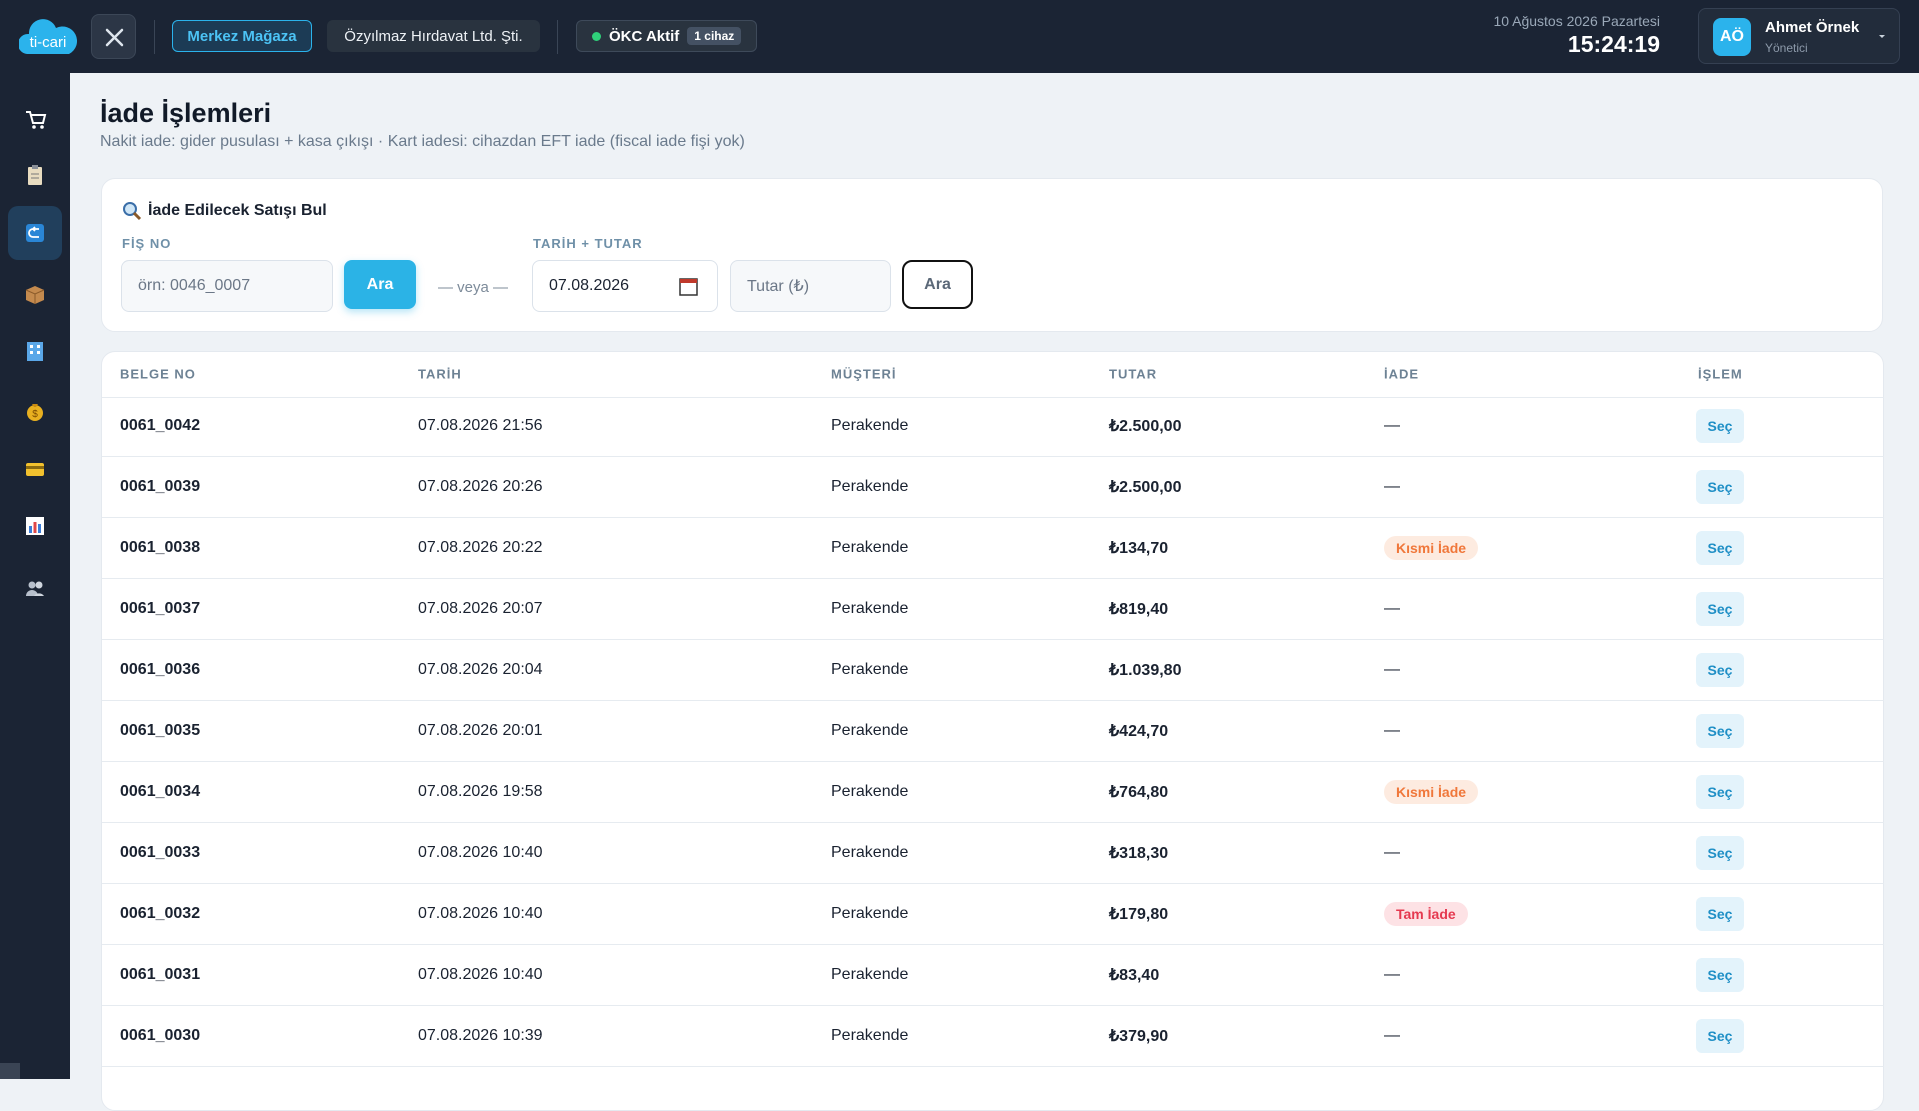  What do you see at coordinates (480, 730) in the screenshot?
I see `cell-tarih: 07.08.2026 20:01` at bounding box center [480, 730].